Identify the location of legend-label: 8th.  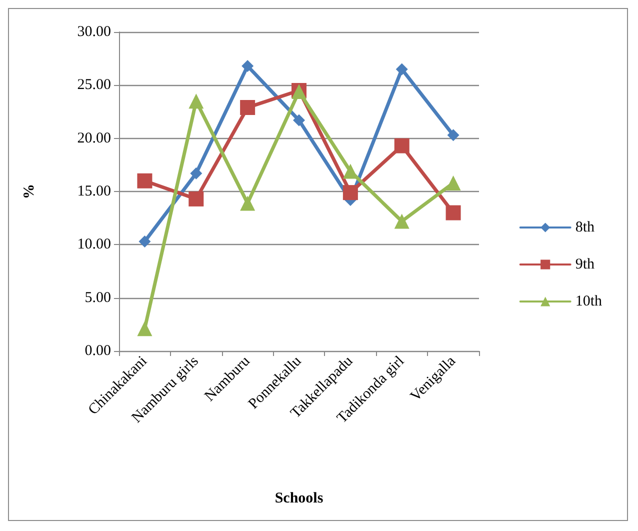
(585, 228).